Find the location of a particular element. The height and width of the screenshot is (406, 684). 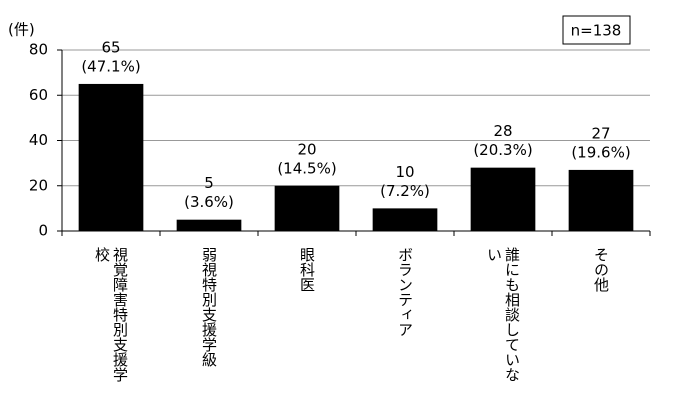

percent-label: (20.3%) is located at coordinates (502, 150).